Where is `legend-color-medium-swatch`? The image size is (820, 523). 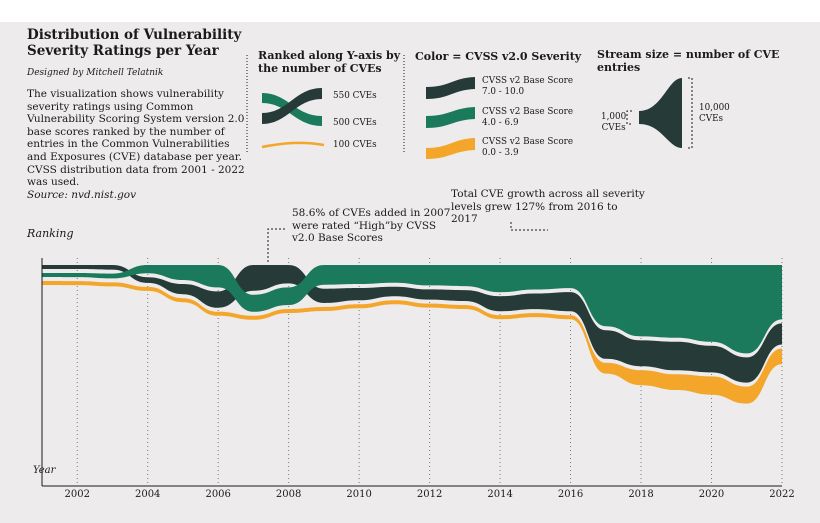
legend-color-medium-swatch is located at coordinates (450, 117).